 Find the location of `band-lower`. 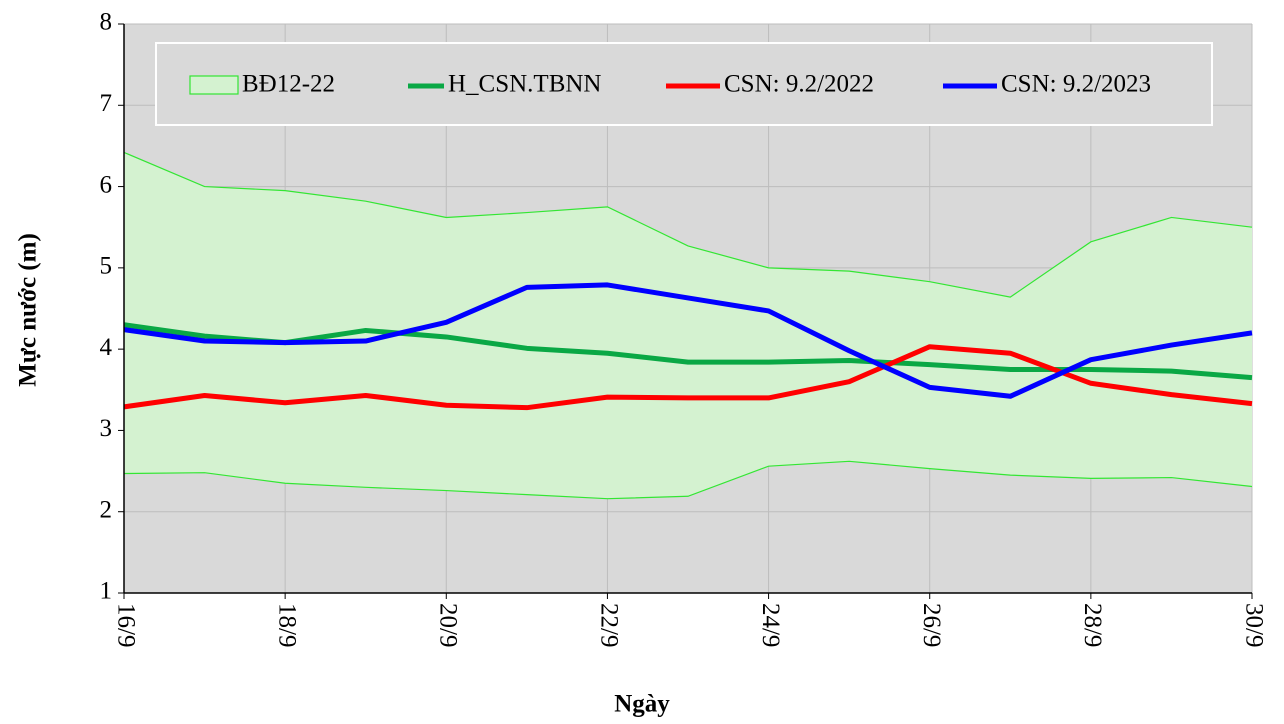

band-lower is located at coordinates (688, 480).